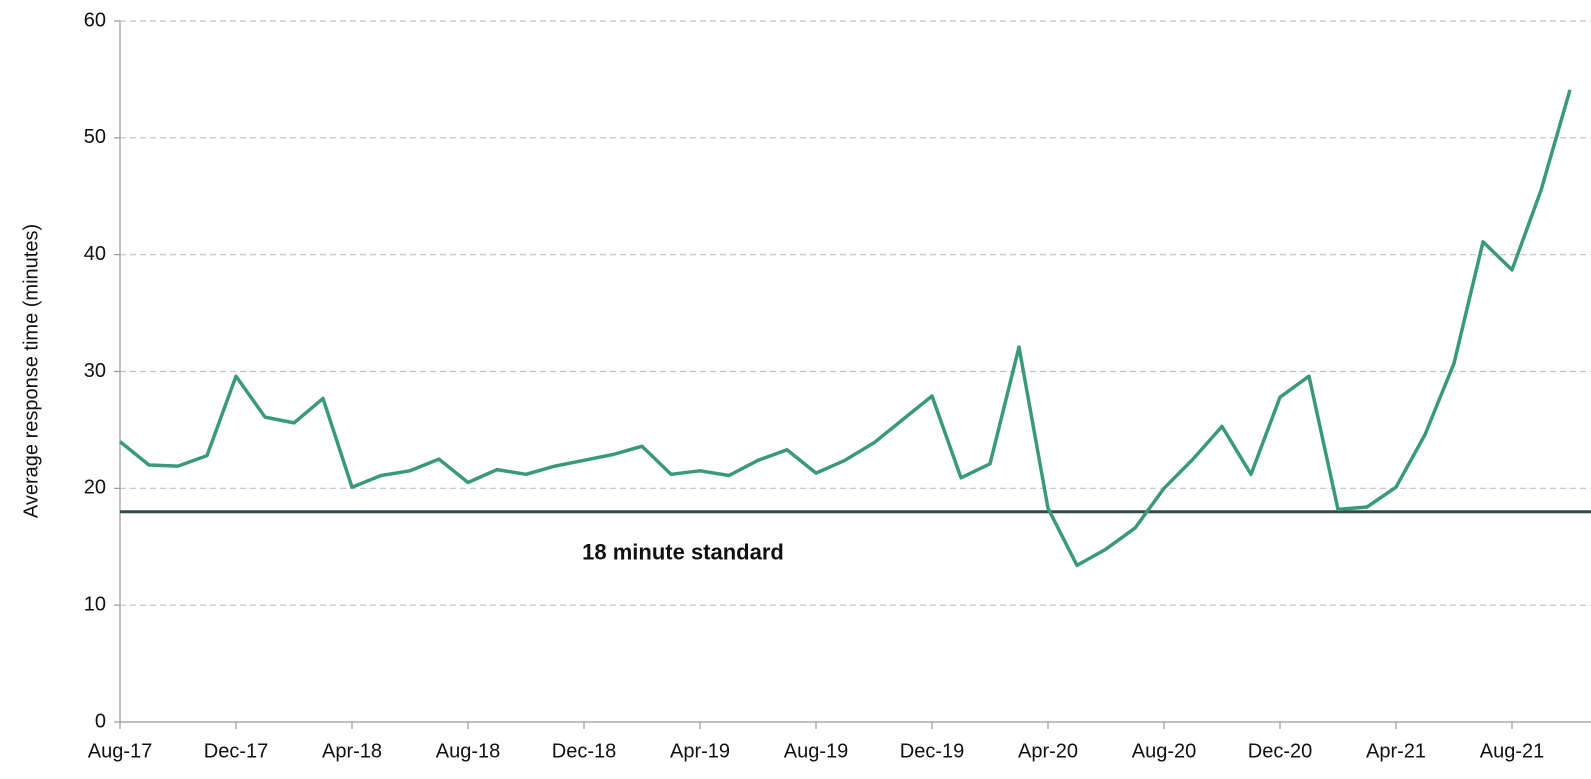  What do you see at coordinates (236, 751) in the screenshot?
I see `x-tick-label: Dec-17` at bounding box center [236, 751].